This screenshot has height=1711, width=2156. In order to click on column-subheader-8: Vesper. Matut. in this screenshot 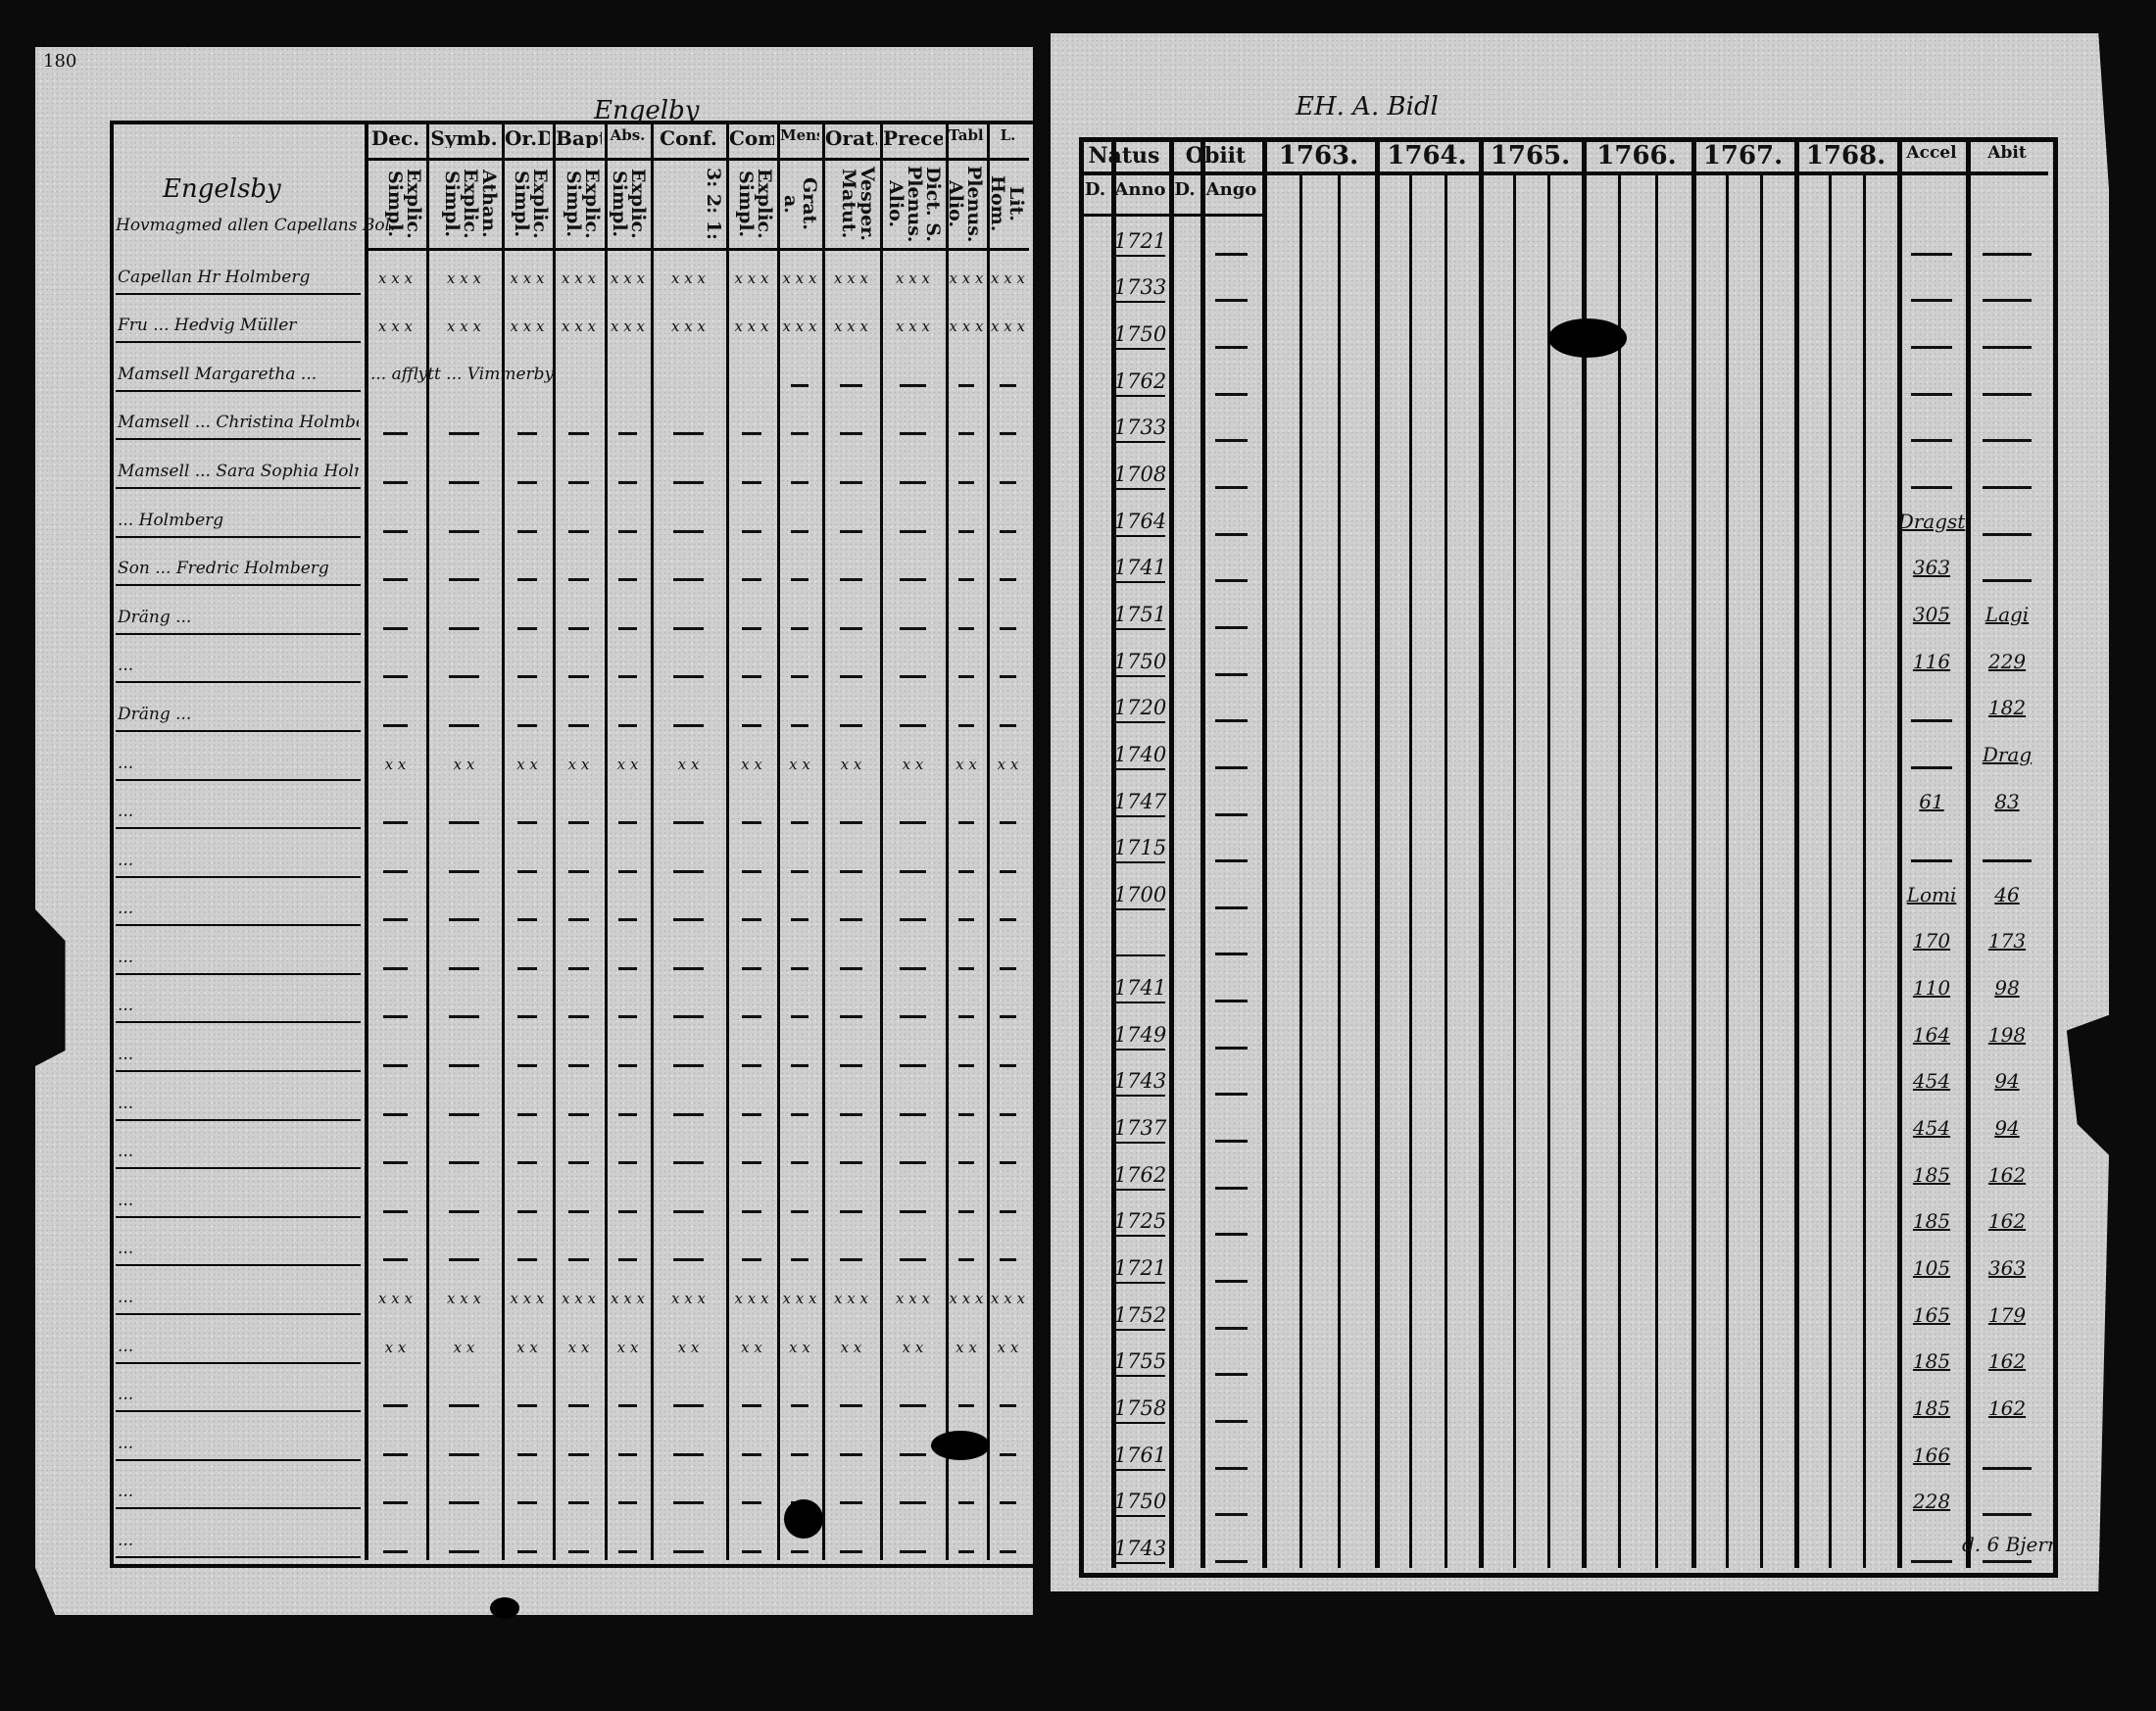, I will do `click(857, 204)`.